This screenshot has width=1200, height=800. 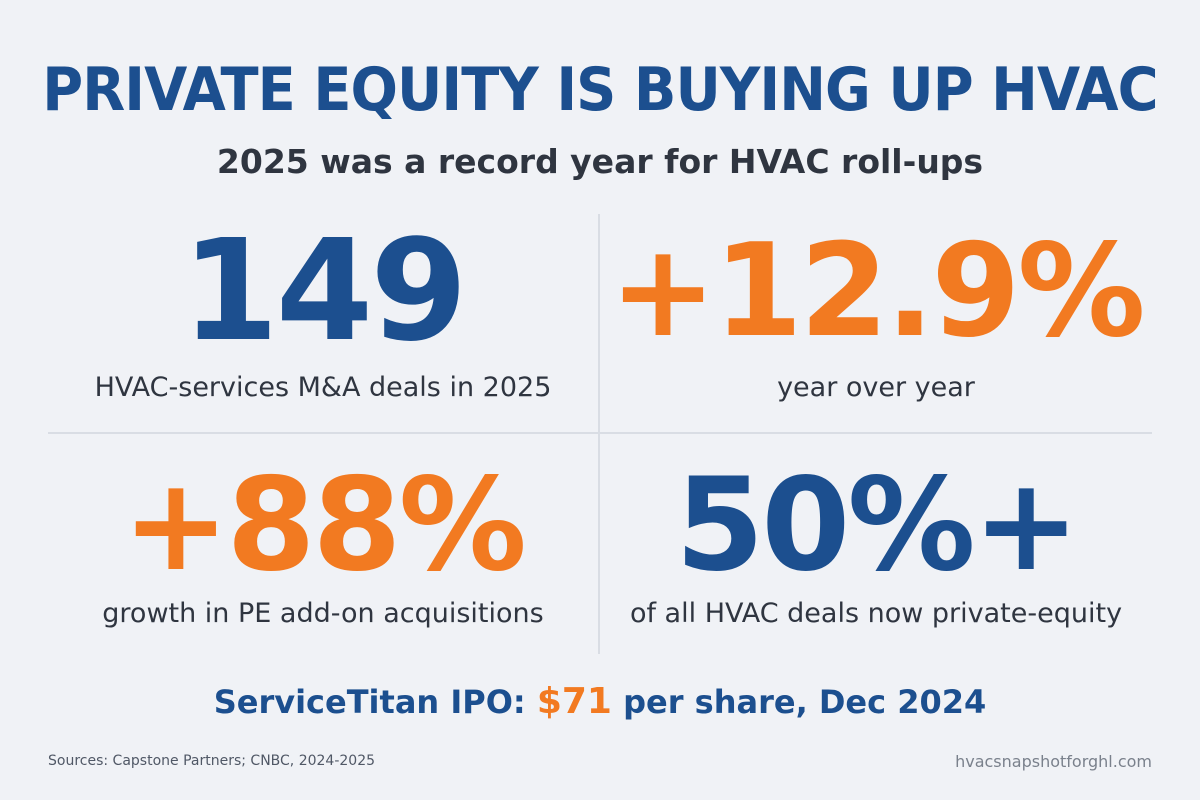 What do you see at coordinates (876, 613) in the screenshot?
I see `stat-label: of all HVAC deals now private-equity` at bounding box center [876, 613].